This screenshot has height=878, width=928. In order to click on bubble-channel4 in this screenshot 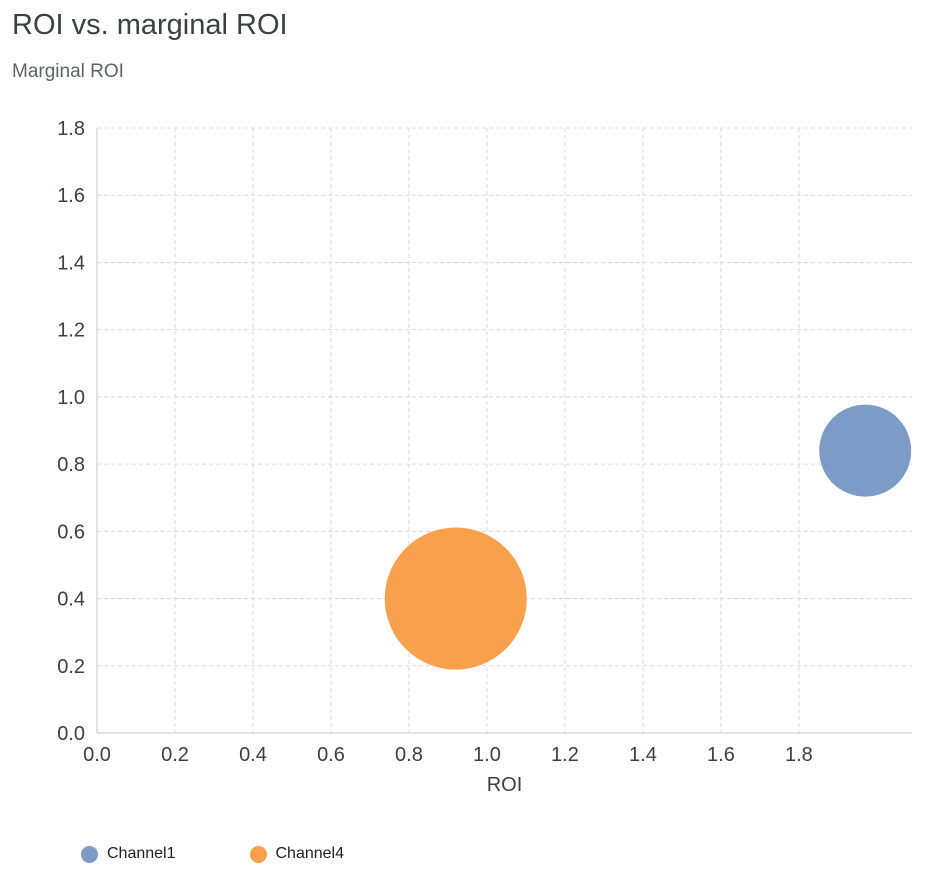, I will do `click(455, 598)`.